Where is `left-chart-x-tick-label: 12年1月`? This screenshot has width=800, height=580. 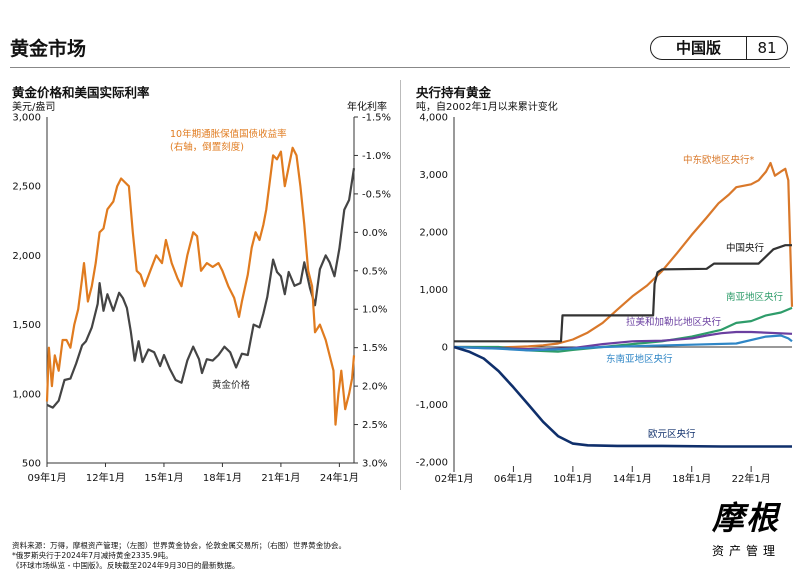 left-chart-x-tick-label: 12年1月 is located at coordinates (105, 477).